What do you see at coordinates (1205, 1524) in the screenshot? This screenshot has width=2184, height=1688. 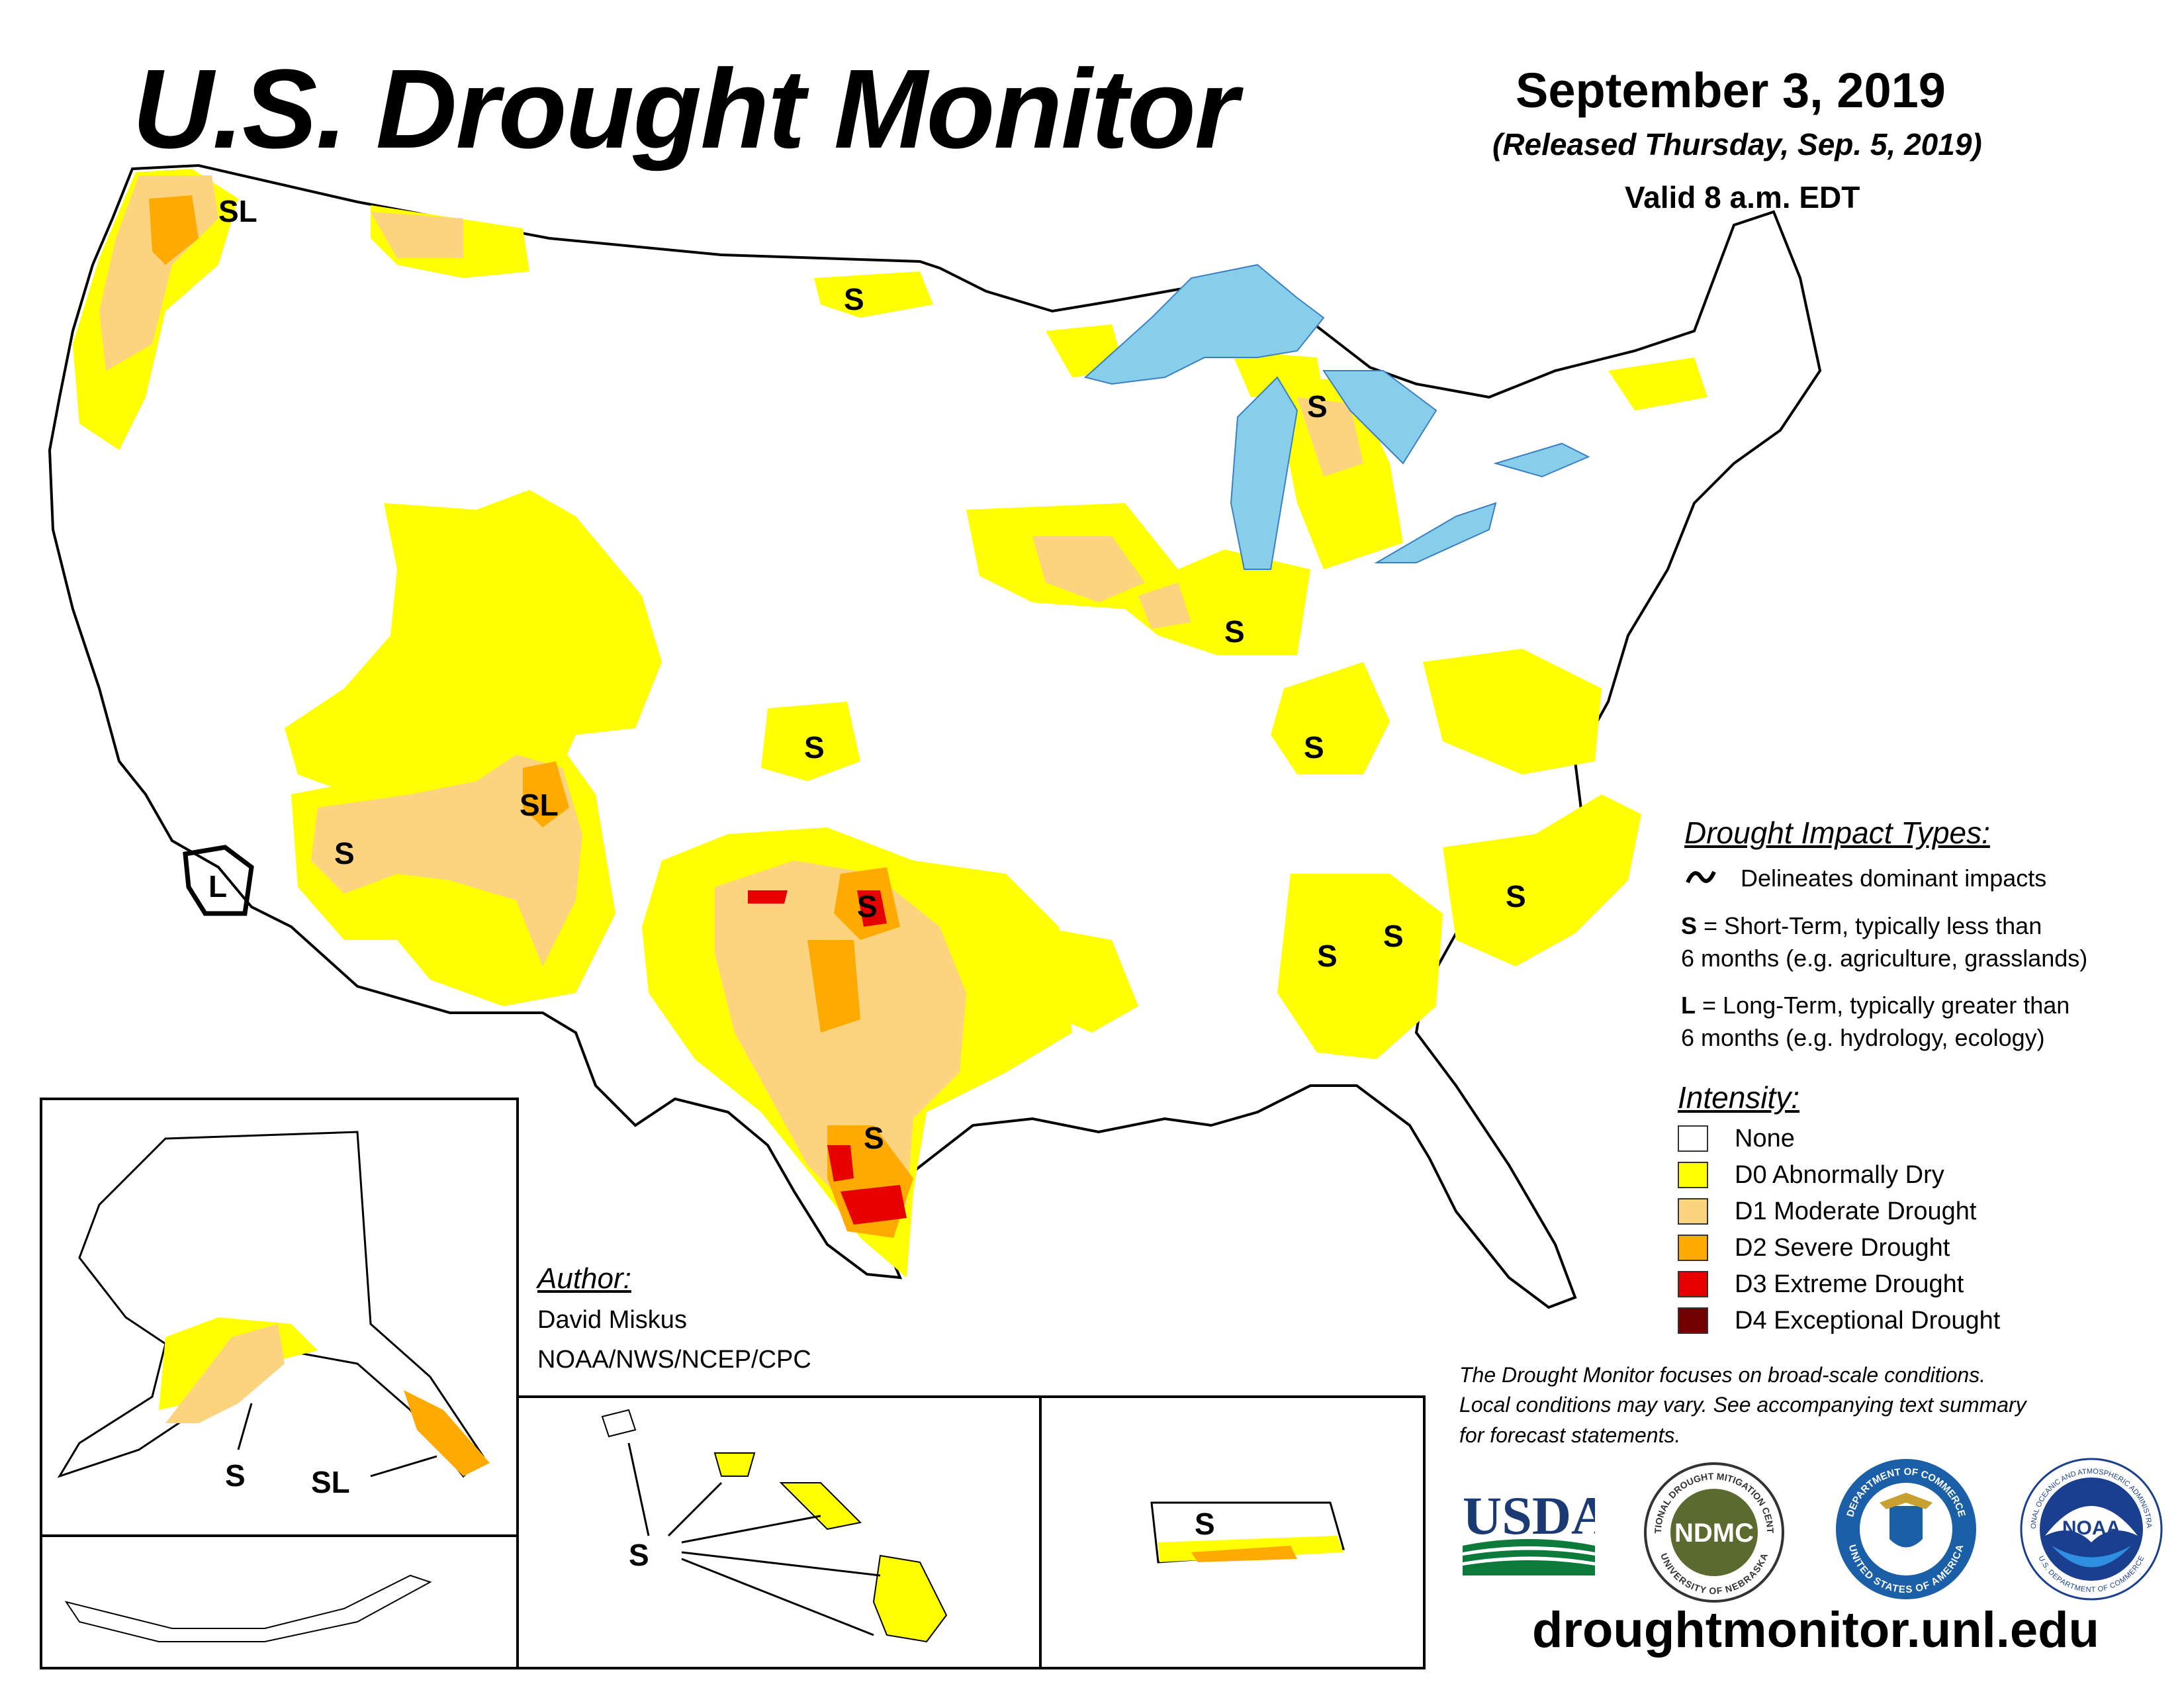 I see `label-s-puerto-rico: S` at bounding box center [1205, 1524].